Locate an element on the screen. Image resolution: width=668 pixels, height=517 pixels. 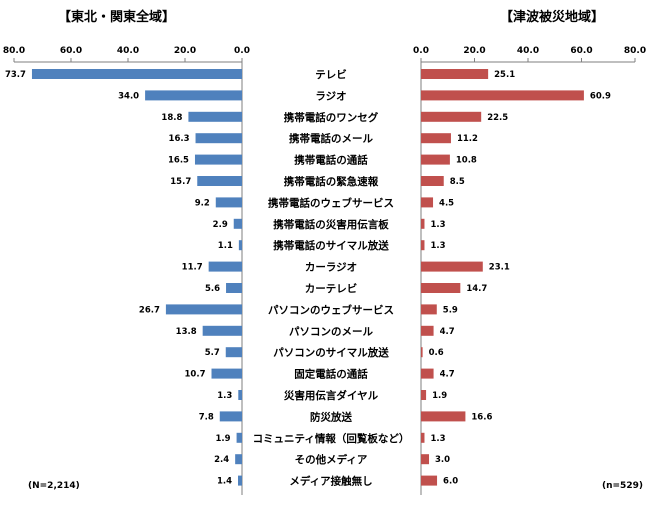
left-bar-value: 1.3 is located at coordinates (224, 396).